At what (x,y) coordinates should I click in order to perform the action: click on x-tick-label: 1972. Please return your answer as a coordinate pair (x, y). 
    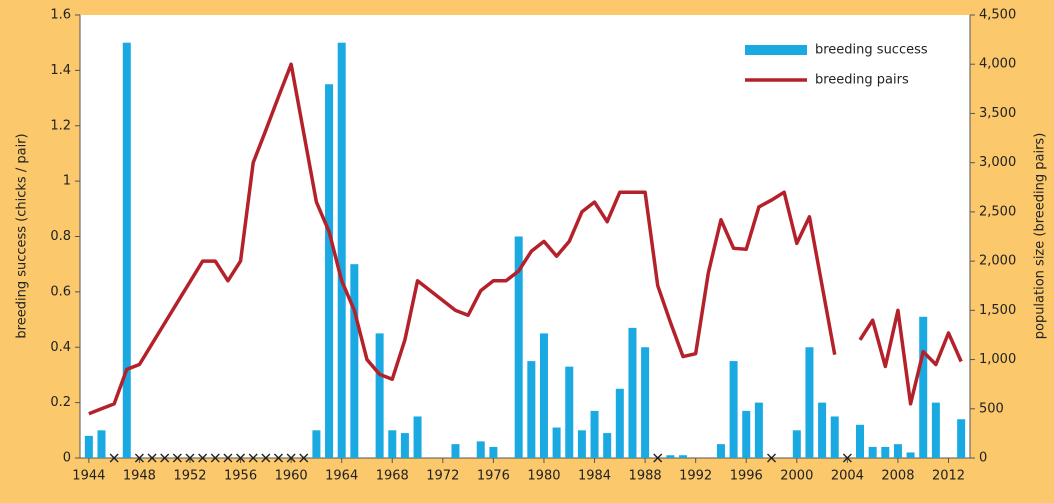
    Looking at the image, I should click on (442, 476).